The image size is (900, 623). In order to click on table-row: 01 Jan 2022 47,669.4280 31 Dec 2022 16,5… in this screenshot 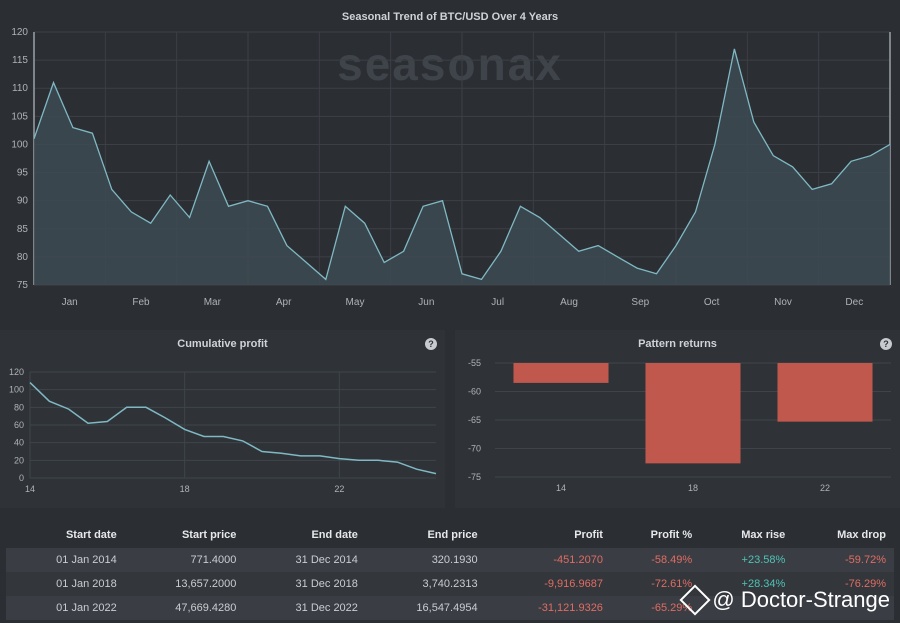, I will do `click(450, 608)`.